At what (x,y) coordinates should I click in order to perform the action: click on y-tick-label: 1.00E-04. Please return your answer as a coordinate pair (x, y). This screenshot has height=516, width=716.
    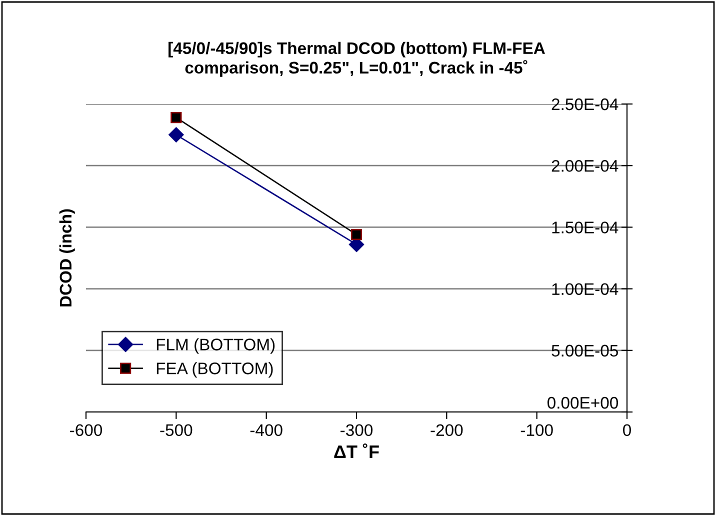
    Looking at the image, I should click on (585, 289).